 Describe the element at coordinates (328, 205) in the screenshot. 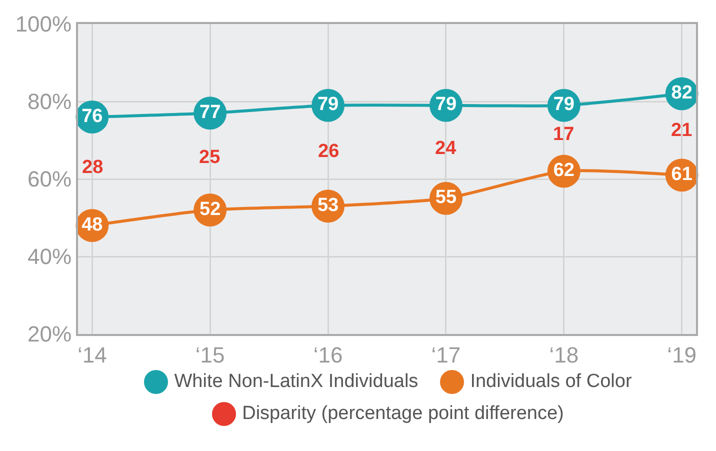

I see `data-label: 53` at that location.